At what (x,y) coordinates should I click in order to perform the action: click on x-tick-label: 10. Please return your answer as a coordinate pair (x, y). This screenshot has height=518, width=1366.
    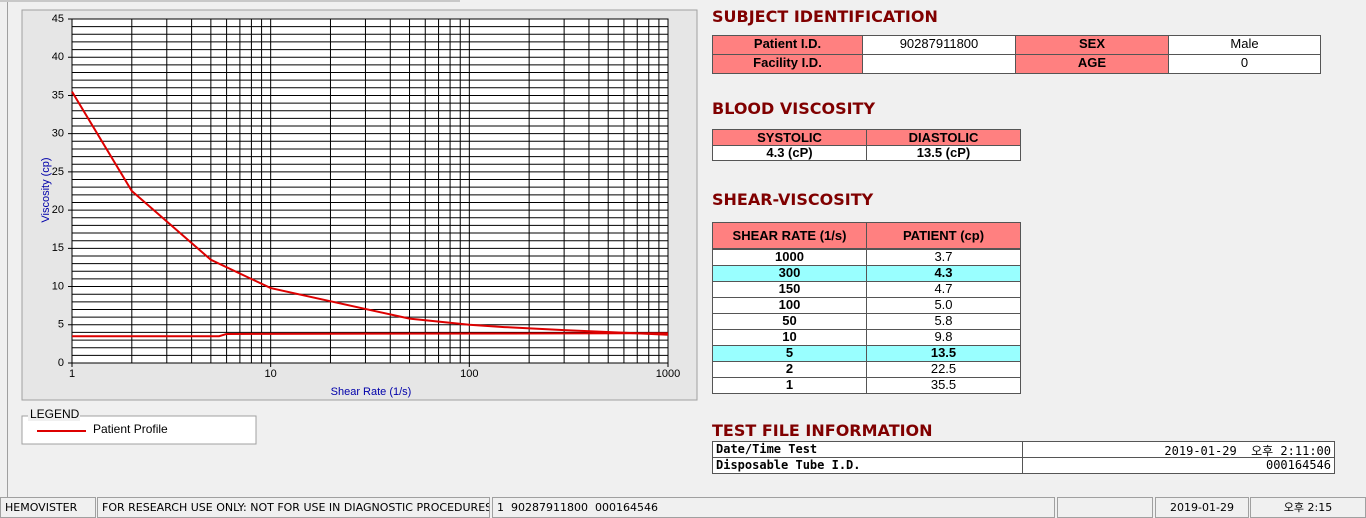
    Looking at the image, I should click on (271, 374).